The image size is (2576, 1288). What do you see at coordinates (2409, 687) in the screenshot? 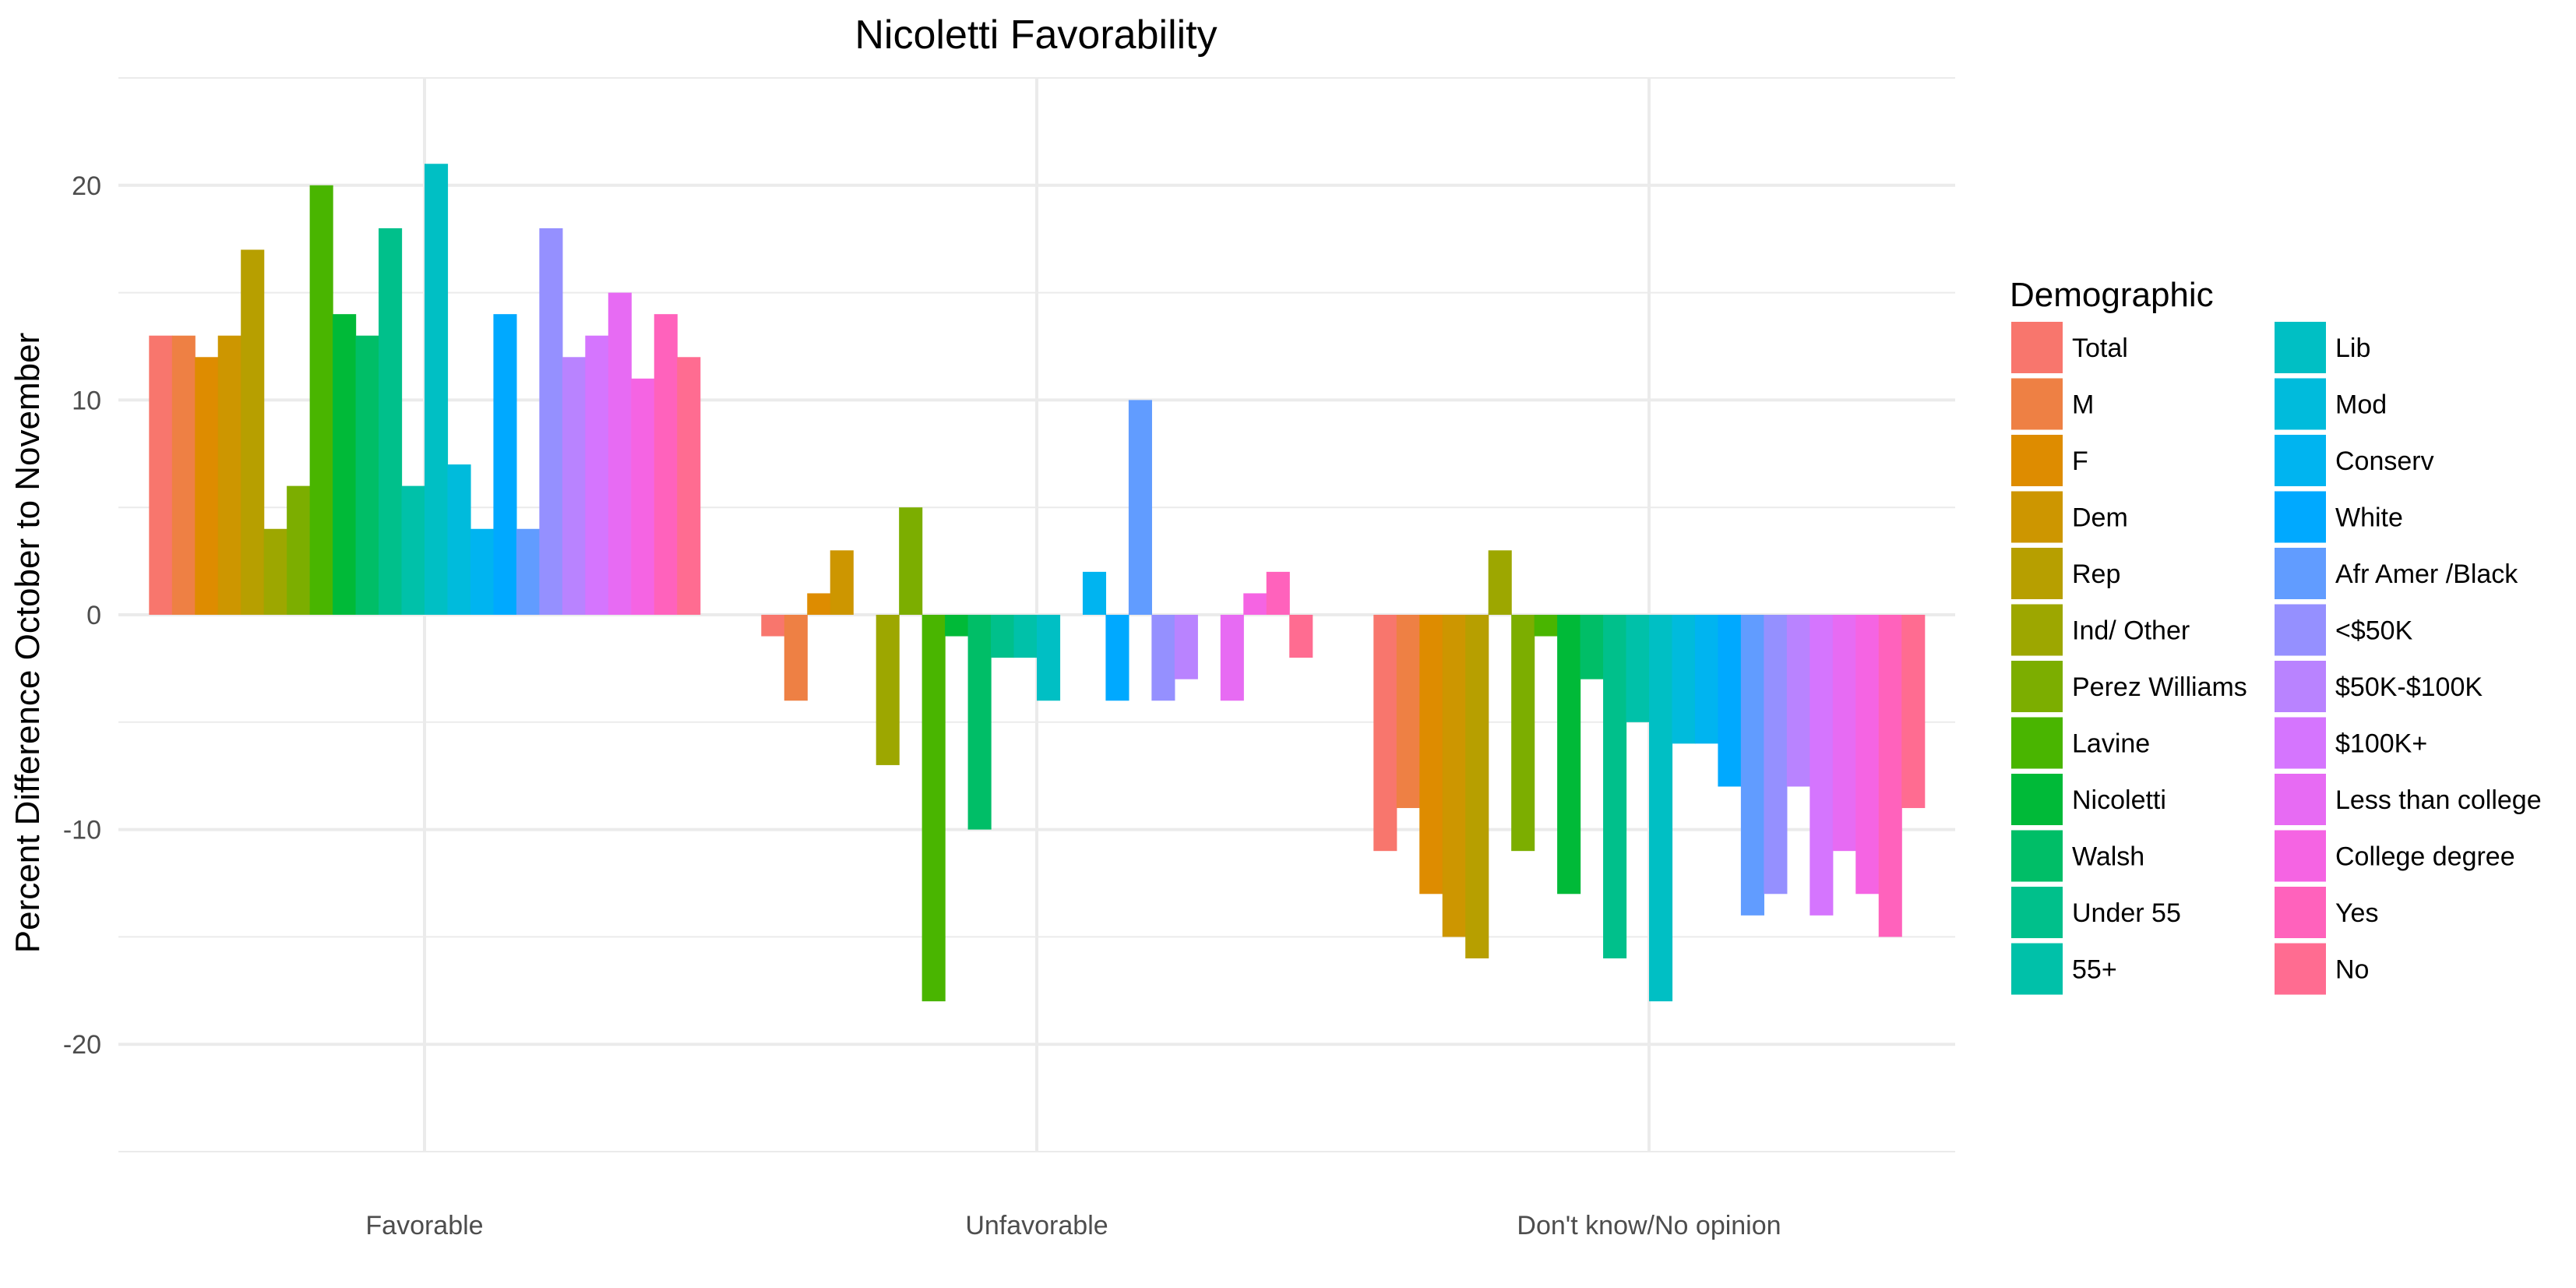
I see `legend-label: $50K-$100K` at bounding box center [2409, 687].